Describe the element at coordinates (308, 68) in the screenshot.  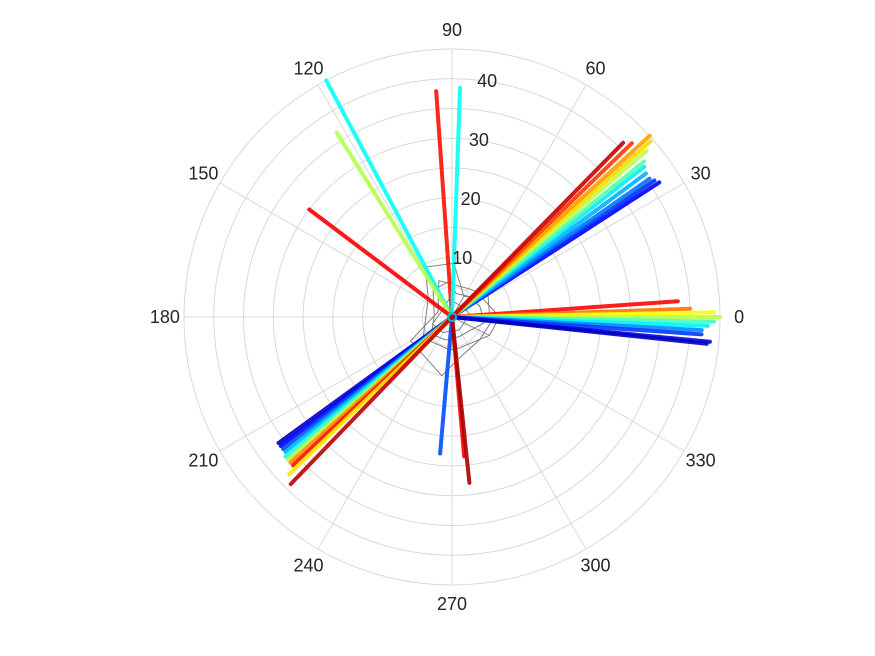
I see `theta-tick-label: 120` at that location.